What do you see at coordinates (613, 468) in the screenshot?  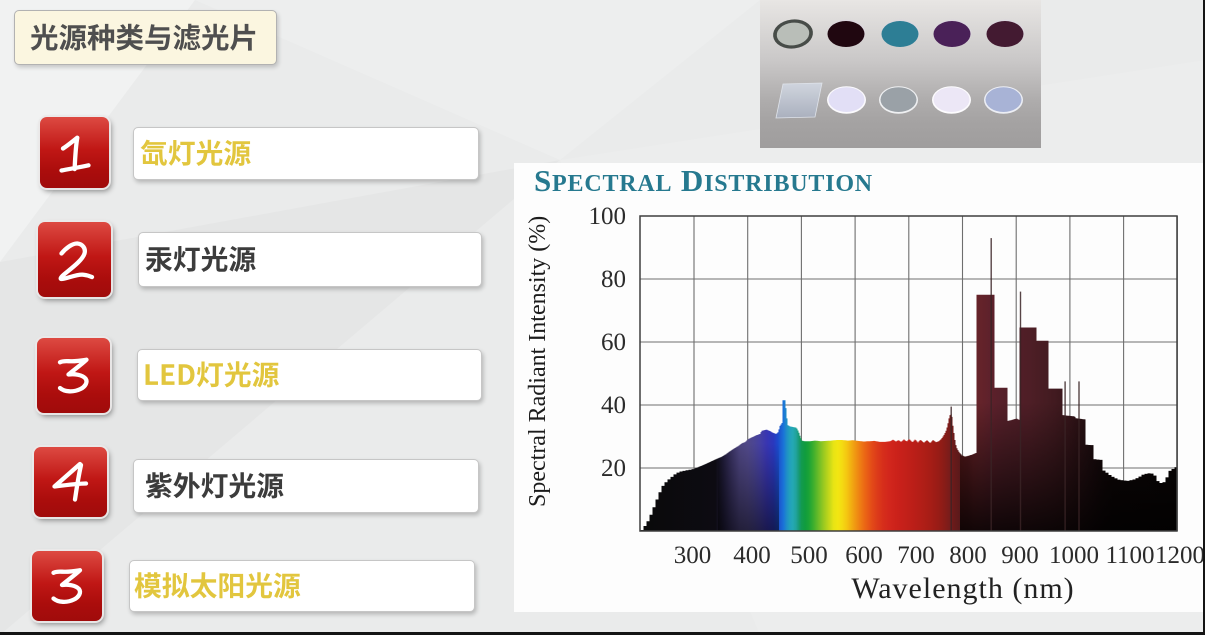 I see `svg-text: 20` at bounding box center [613, 468].